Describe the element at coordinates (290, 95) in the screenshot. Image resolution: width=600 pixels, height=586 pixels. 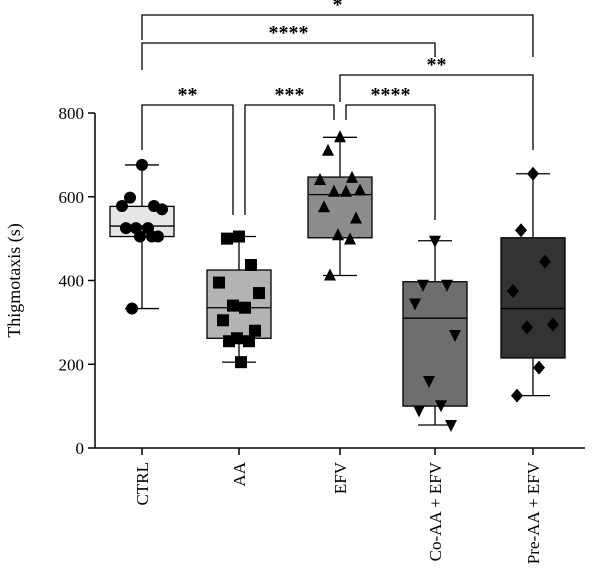
I see `significance-label: ***` at that location.